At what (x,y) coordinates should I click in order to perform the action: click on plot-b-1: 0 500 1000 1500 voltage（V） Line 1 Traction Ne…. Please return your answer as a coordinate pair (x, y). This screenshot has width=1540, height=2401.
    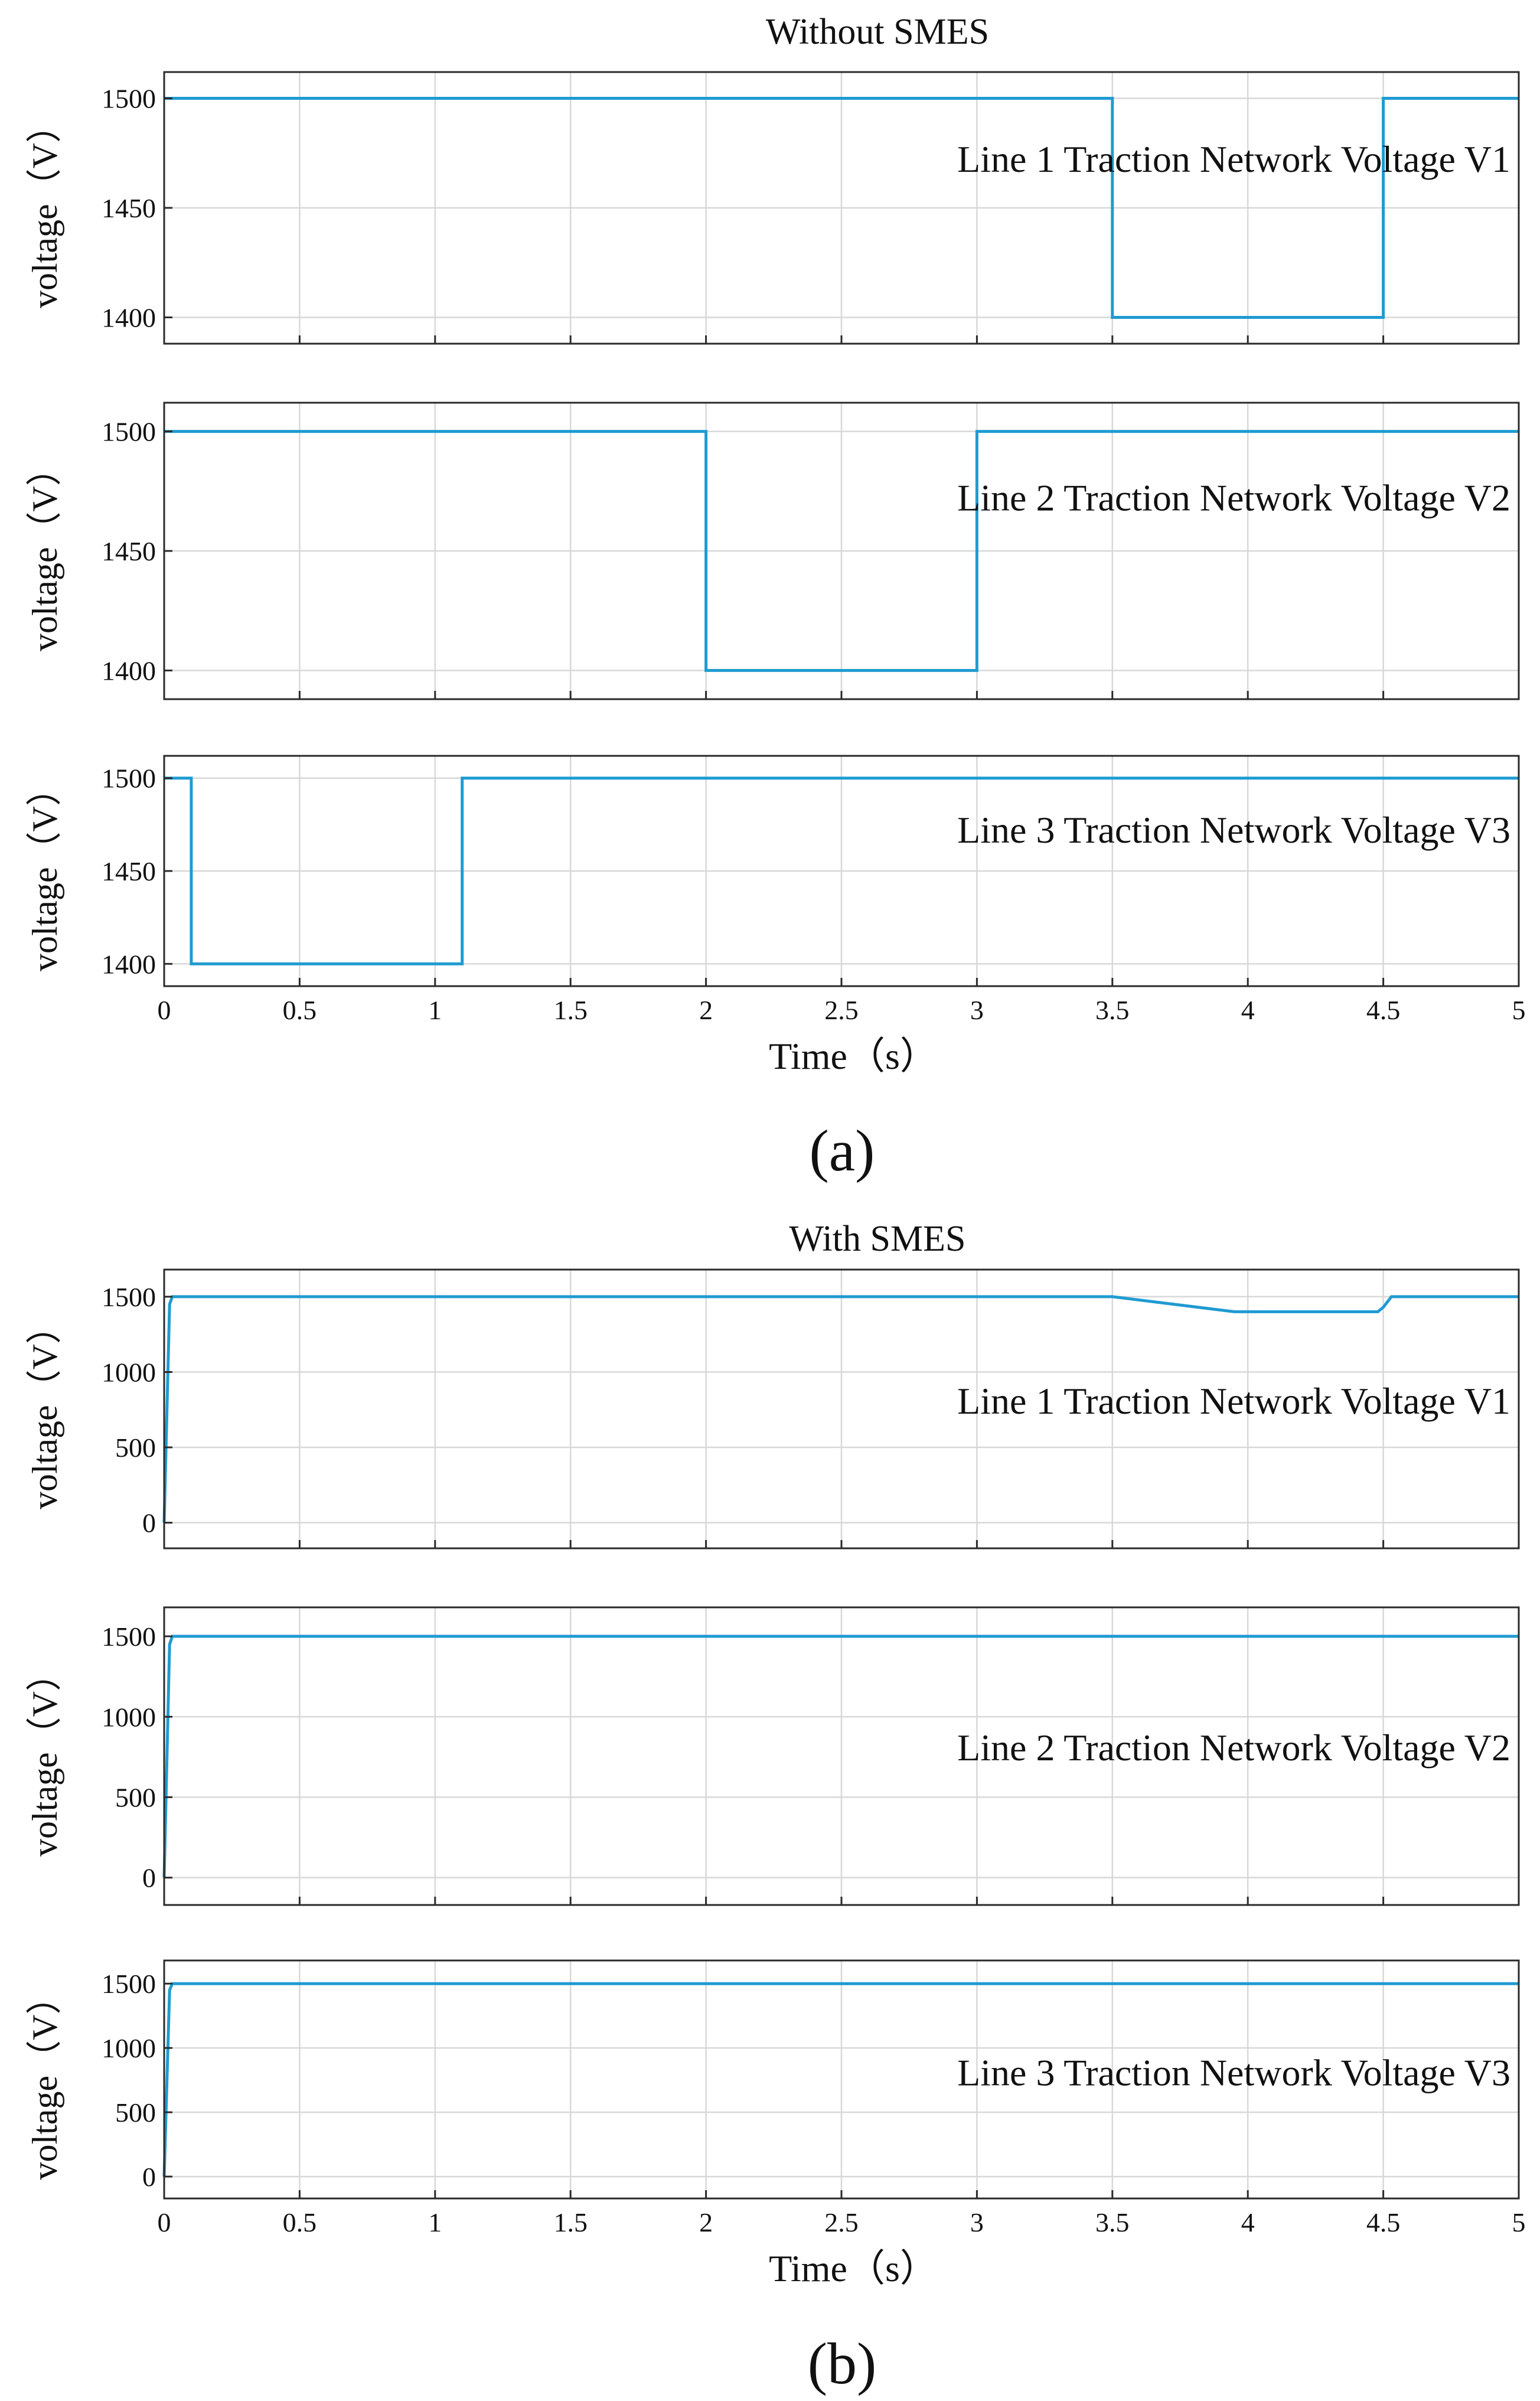
    Looking at the image, I should click on (772, 1408).